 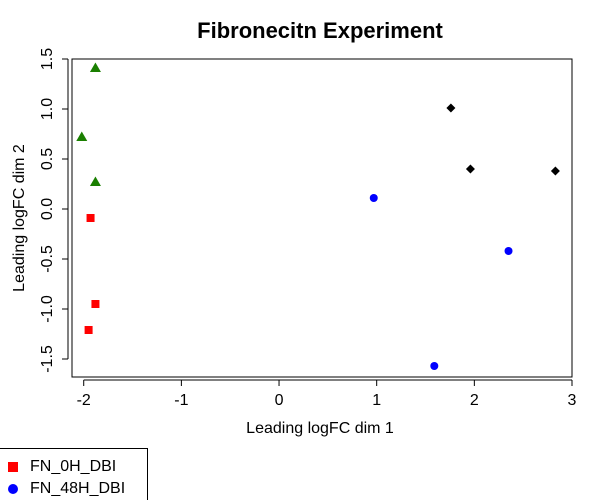 What do you see at coordinates (47, 209) in the screenshot?
I see `y-tick-label: 0.0` at bounding box center [47, 209].